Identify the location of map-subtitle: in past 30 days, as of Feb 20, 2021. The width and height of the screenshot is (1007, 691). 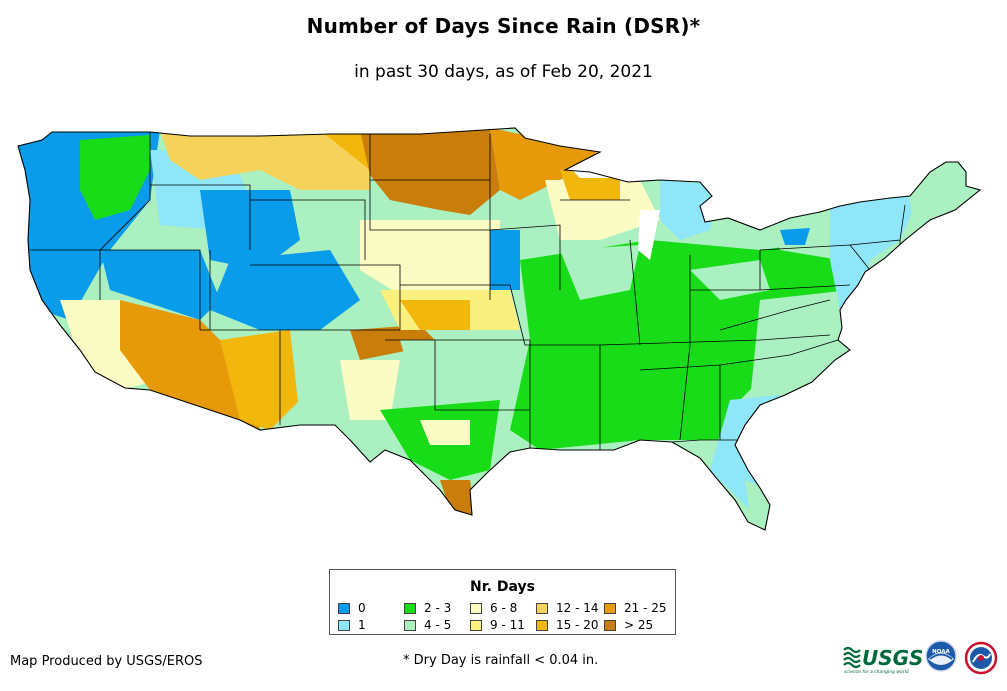
(503, 72).